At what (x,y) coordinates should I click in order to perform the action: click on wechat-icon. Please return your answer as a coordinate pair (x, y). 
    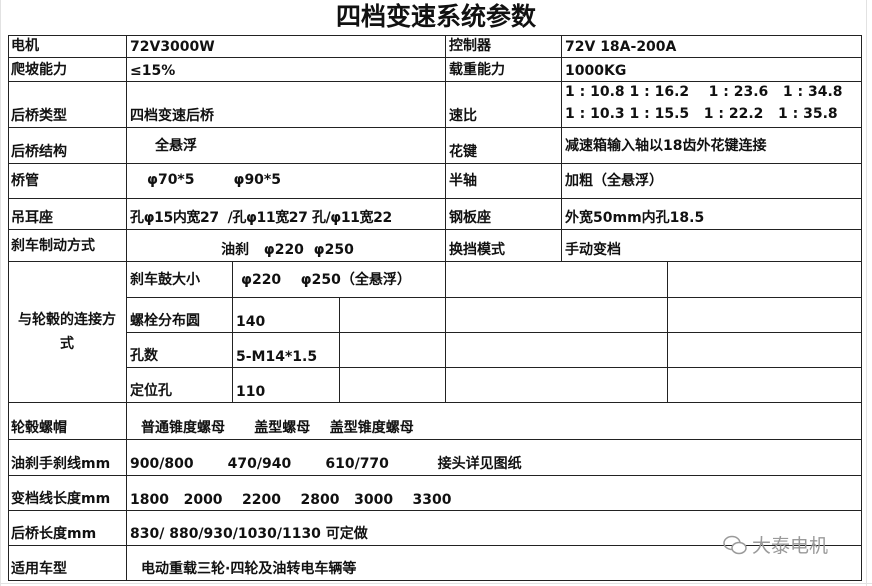
    Looking at the image, I should click on (735, 544).